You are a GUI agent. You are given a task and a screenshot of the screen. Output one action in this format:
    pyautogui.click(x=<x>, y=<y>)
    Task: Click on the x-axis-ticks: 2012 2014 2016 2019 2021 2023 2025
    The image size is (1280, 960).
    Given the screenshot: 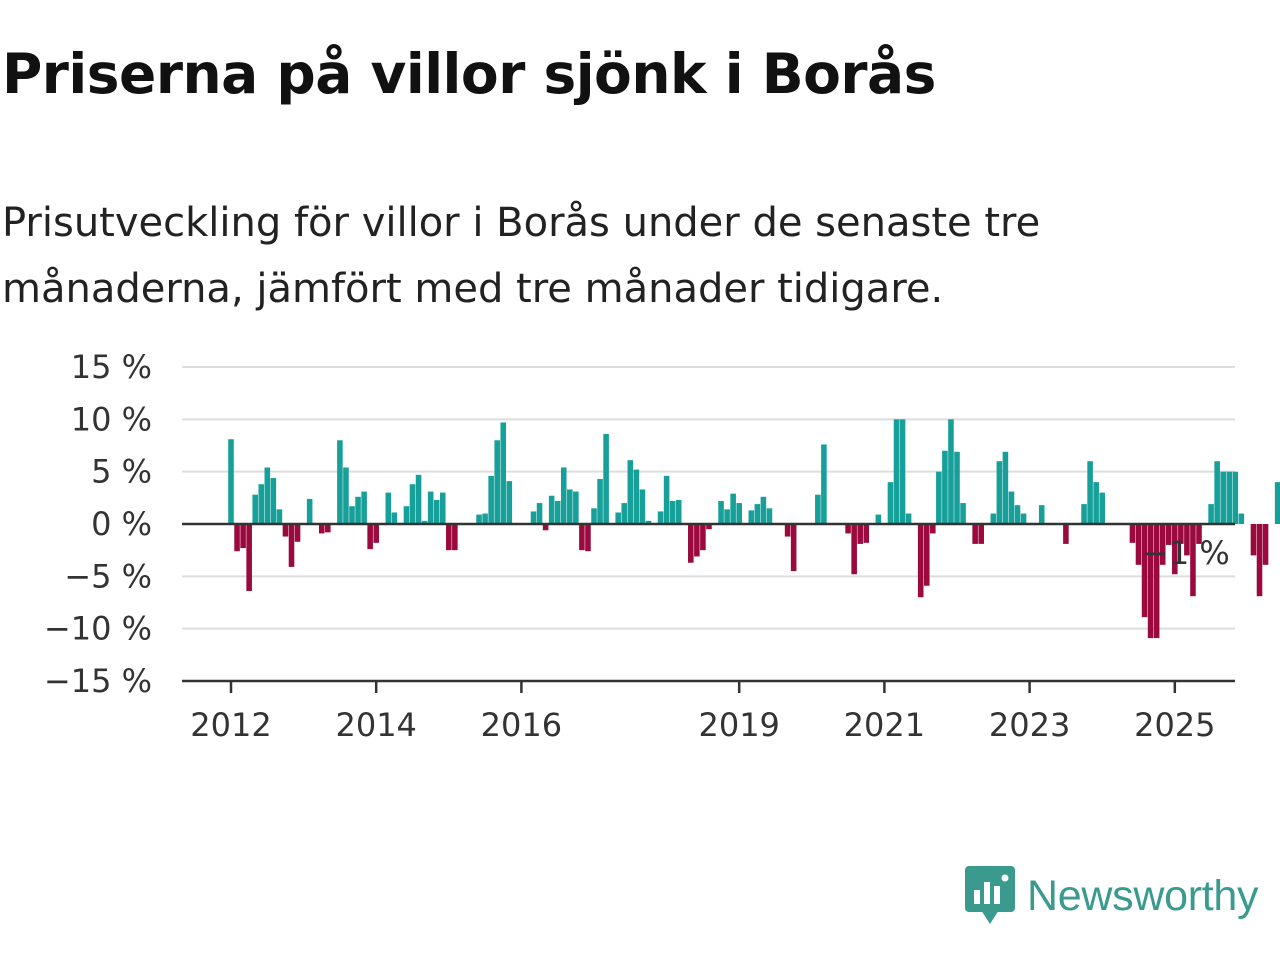 What is the action you would take?
    pyautogui.click(x=703, y=712)
    